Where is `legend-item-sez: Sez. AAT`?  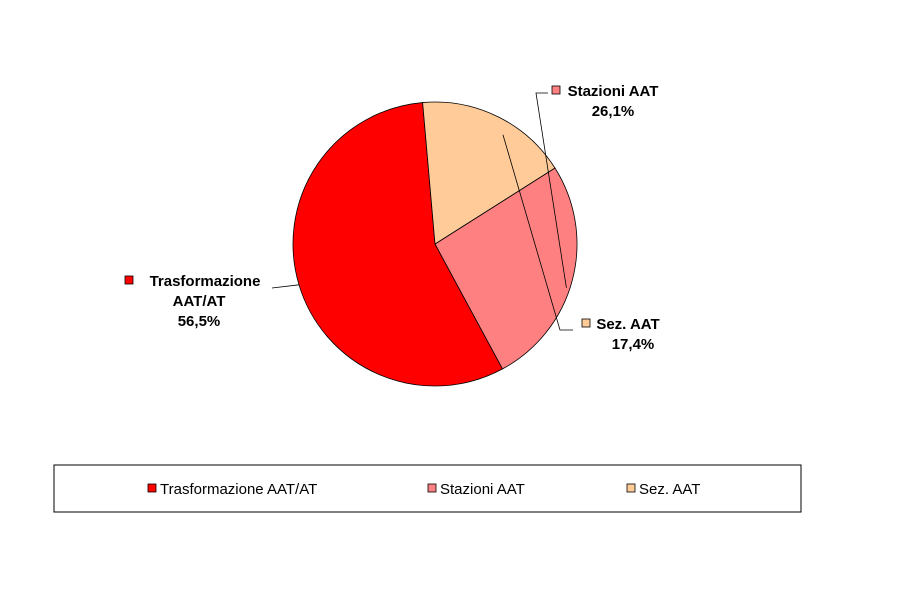
legend-item-sez: Sez. AAT is located at coordinates (663, 489).